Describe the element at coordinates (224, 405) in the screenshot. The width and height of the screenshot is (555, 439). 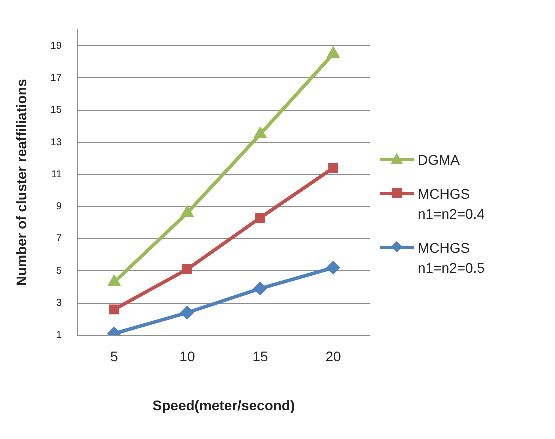
I see `x-axis-title: Speed(meter/second)` at that location.